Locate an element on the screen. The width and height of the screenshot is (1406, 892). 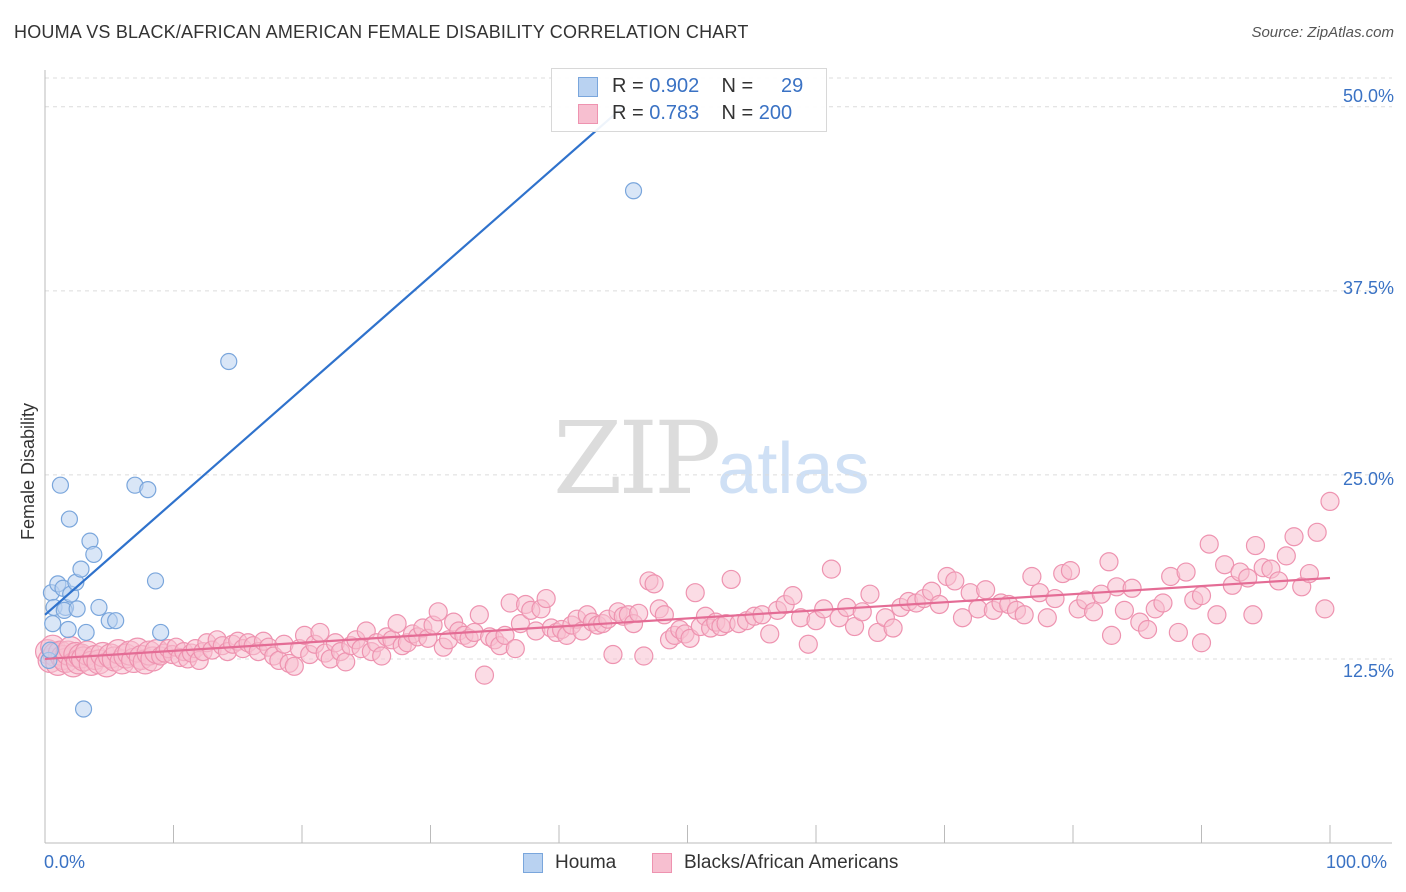
x-tick-0: 0.0% is located at coordinates (65, 862).